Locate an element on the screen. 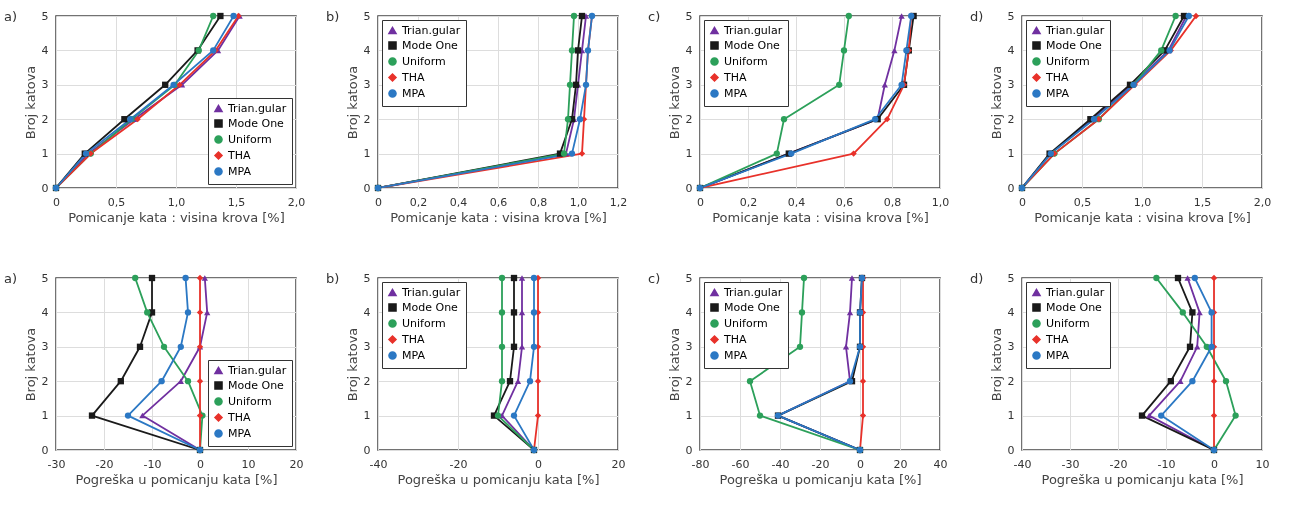  chart-title: b) is located at coordinates (333, 278).